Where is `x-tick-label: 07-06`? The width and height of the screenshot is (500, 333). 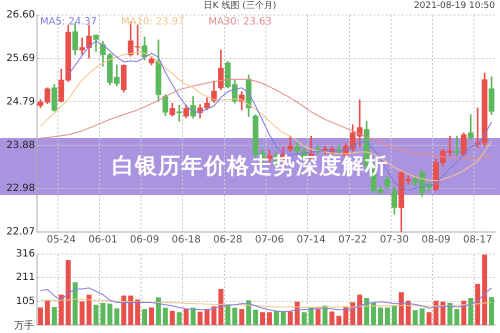
x-tick-label: 07-06 is located at coordinates (269, 240).